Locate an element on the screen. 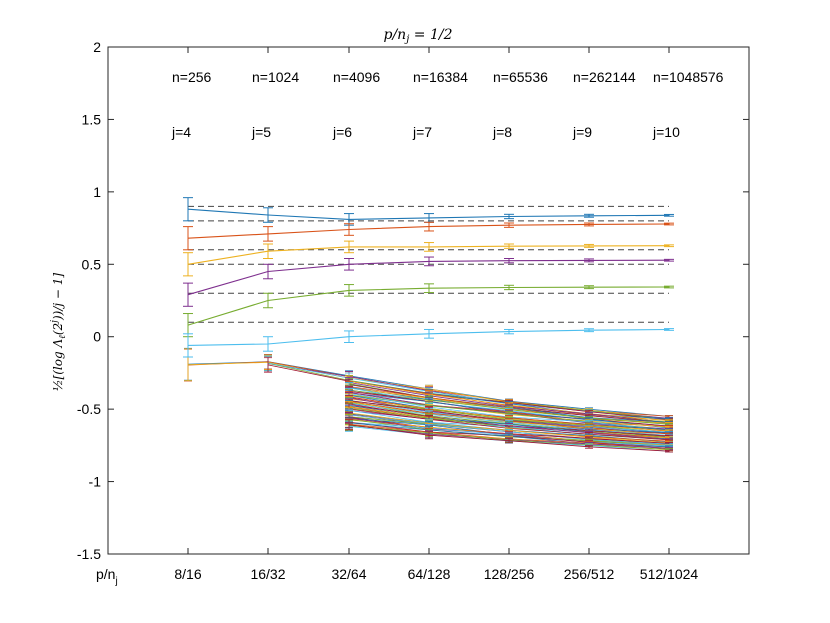 The image size is (830, 623). y-tick-label: 0 is located at coordinates (97, 337).